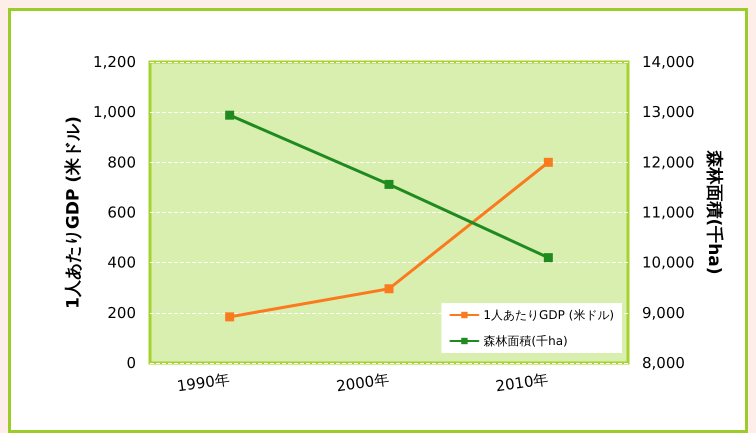 The image size is (756, 433). I want to click on y-tick-label: 200, so click(121, 313).